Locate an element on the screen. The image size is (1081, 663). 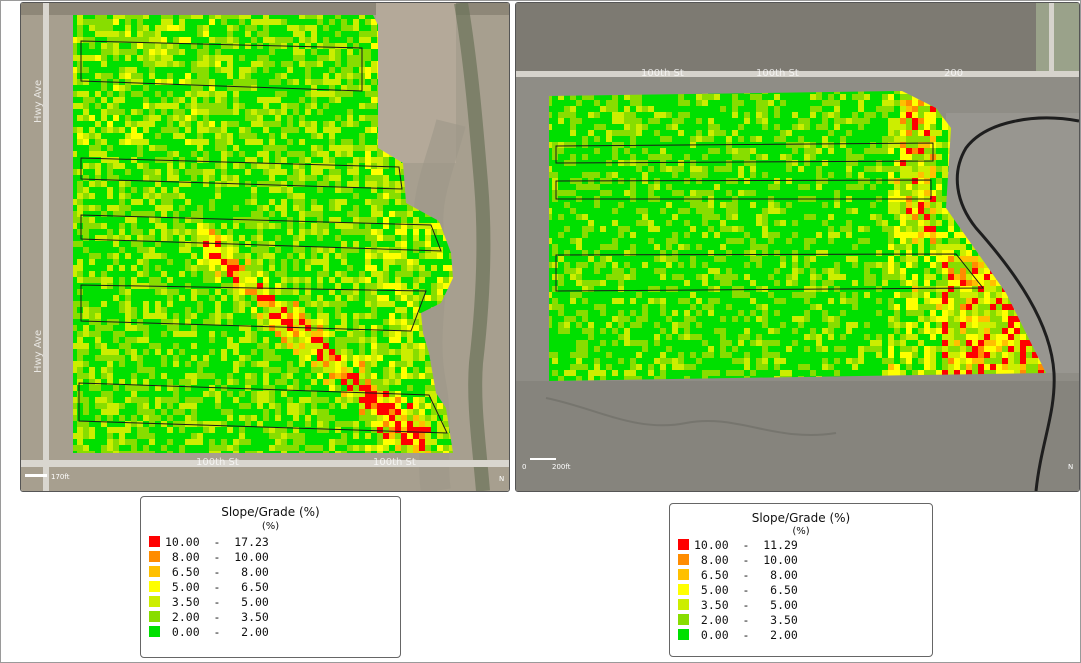
road-label-3: Hwy Ave is located at coordinates (38, 101).